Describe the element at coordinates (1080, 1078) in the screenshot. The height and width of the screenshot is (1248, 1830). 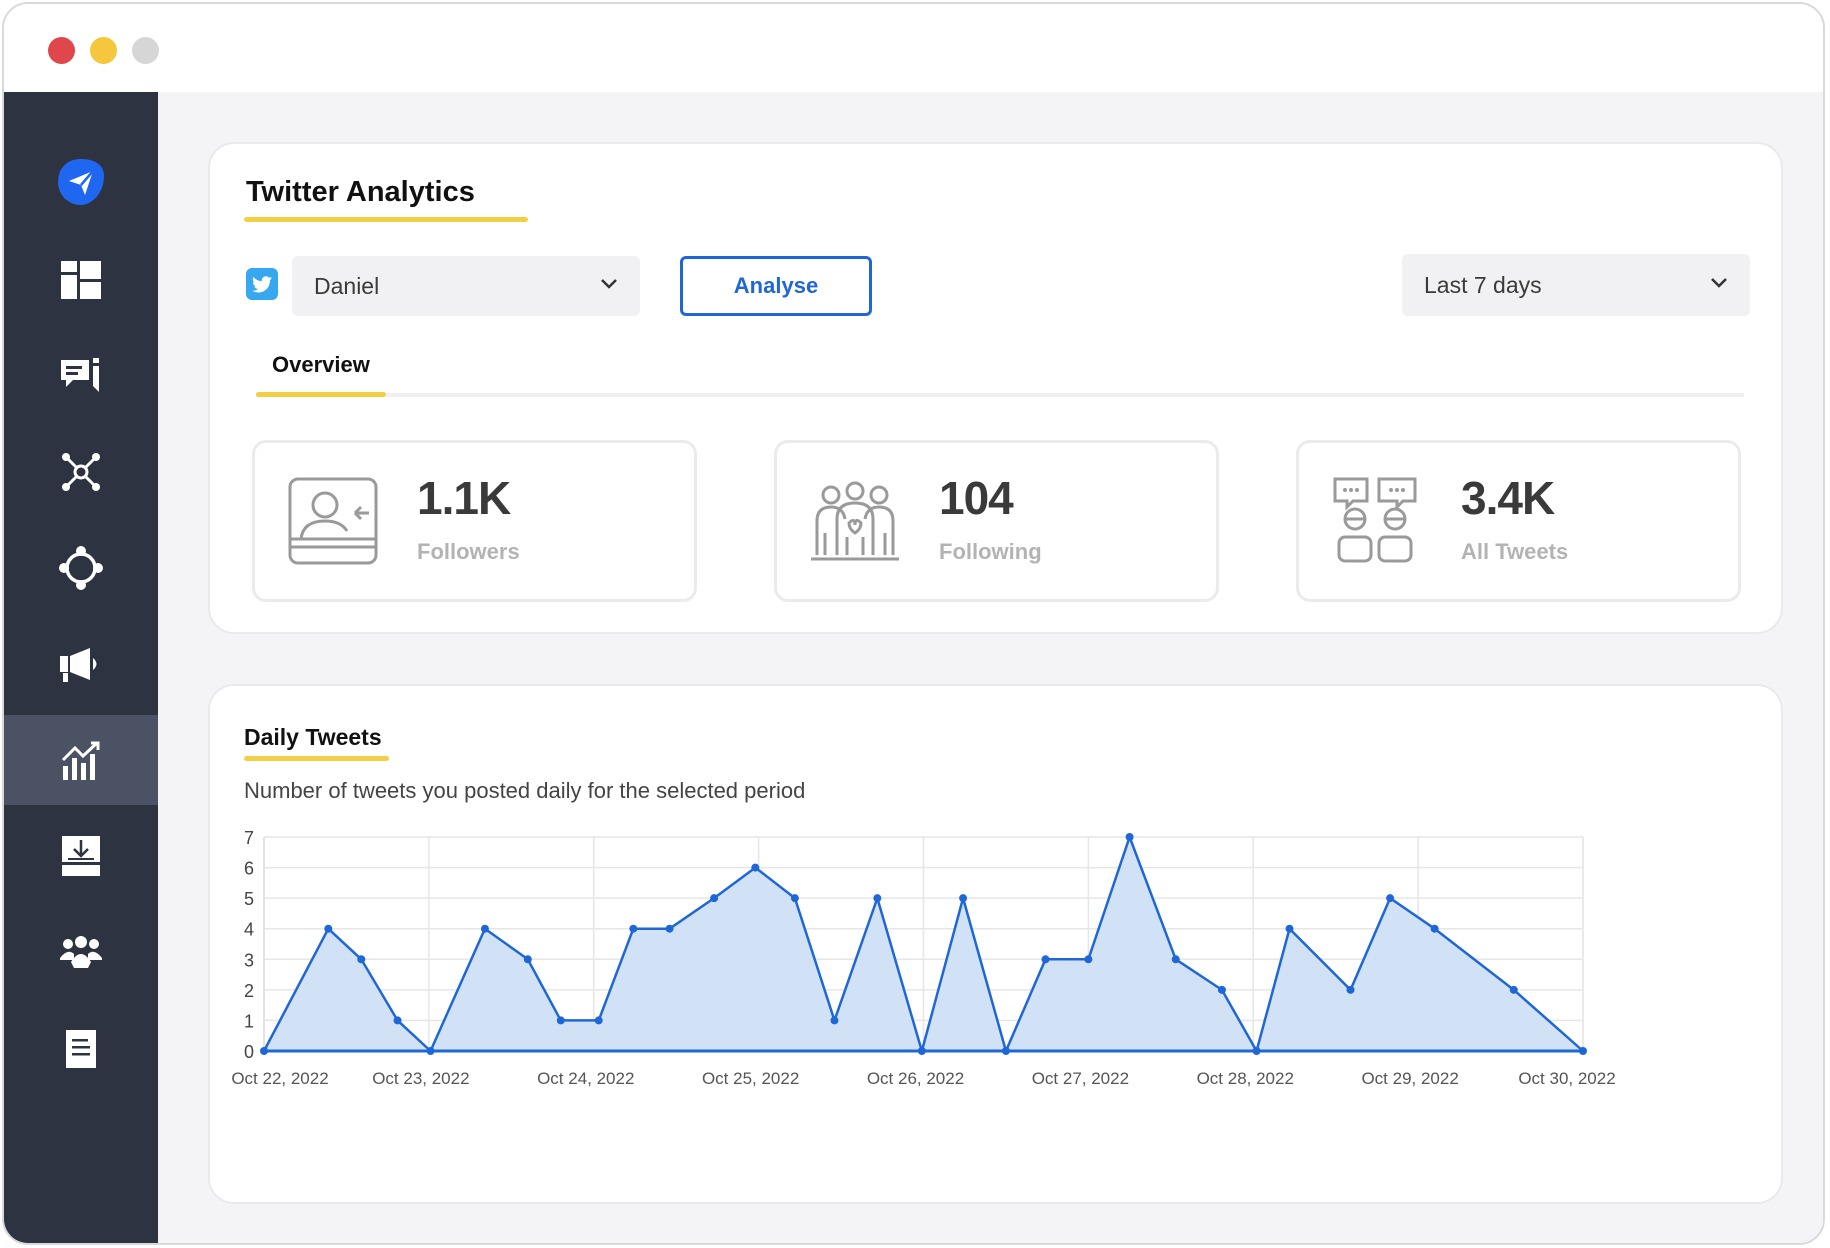
I see `x-tick-label: Oct 27, 2022` at that location.